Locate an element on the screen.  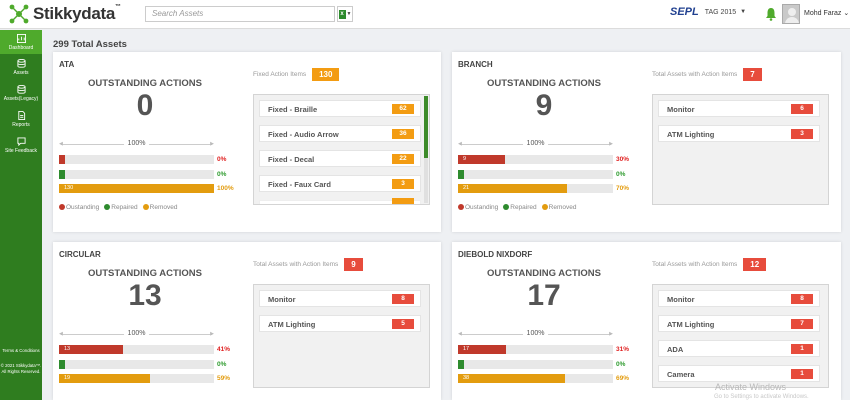
terms-link: Terms & Conditions is located at coordinates (21, 350).